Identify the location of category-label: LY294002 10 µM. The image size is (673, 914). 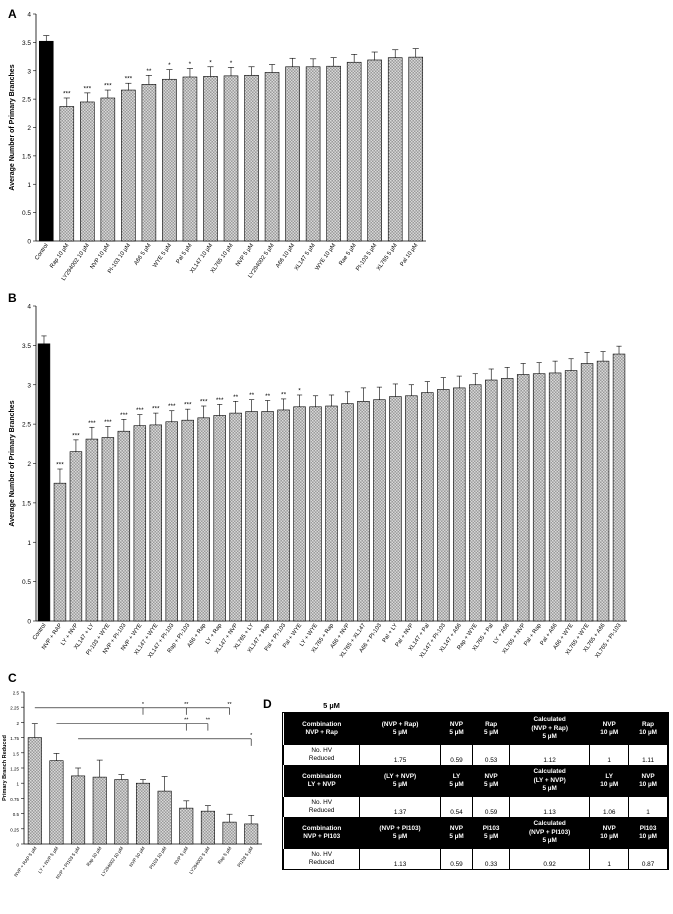
(112, 861).